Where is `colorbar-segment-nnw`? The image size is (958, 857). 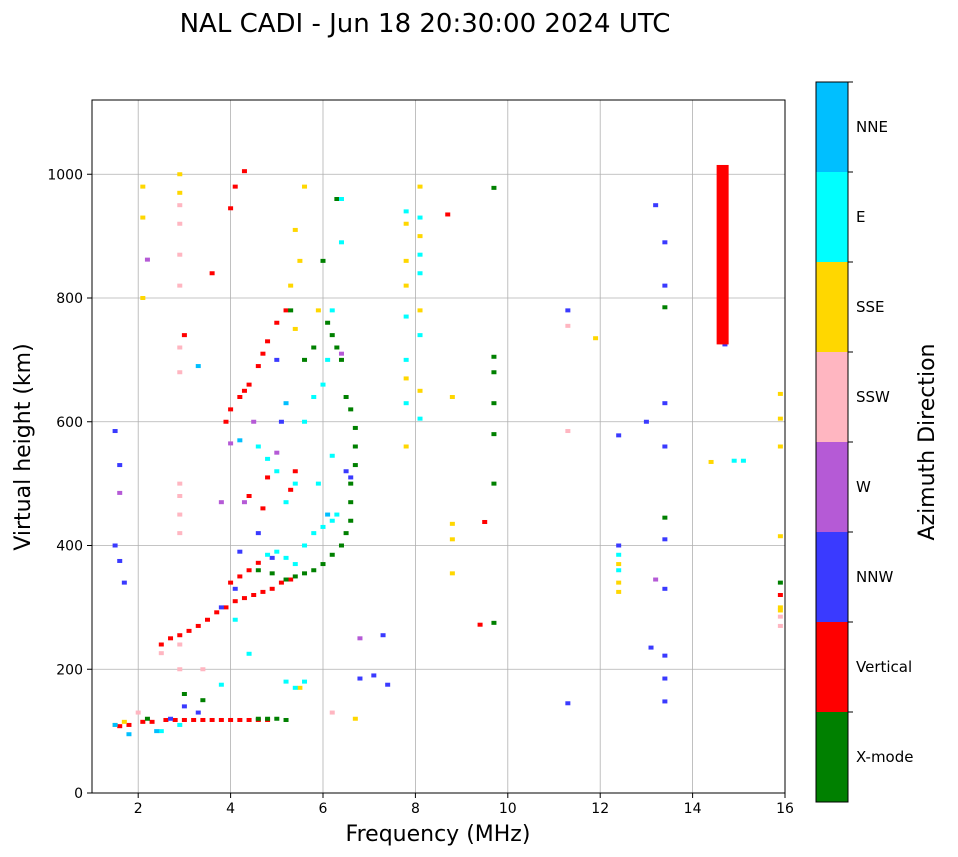
colorbar-segment-nnw is located at coordinates (832, 577).